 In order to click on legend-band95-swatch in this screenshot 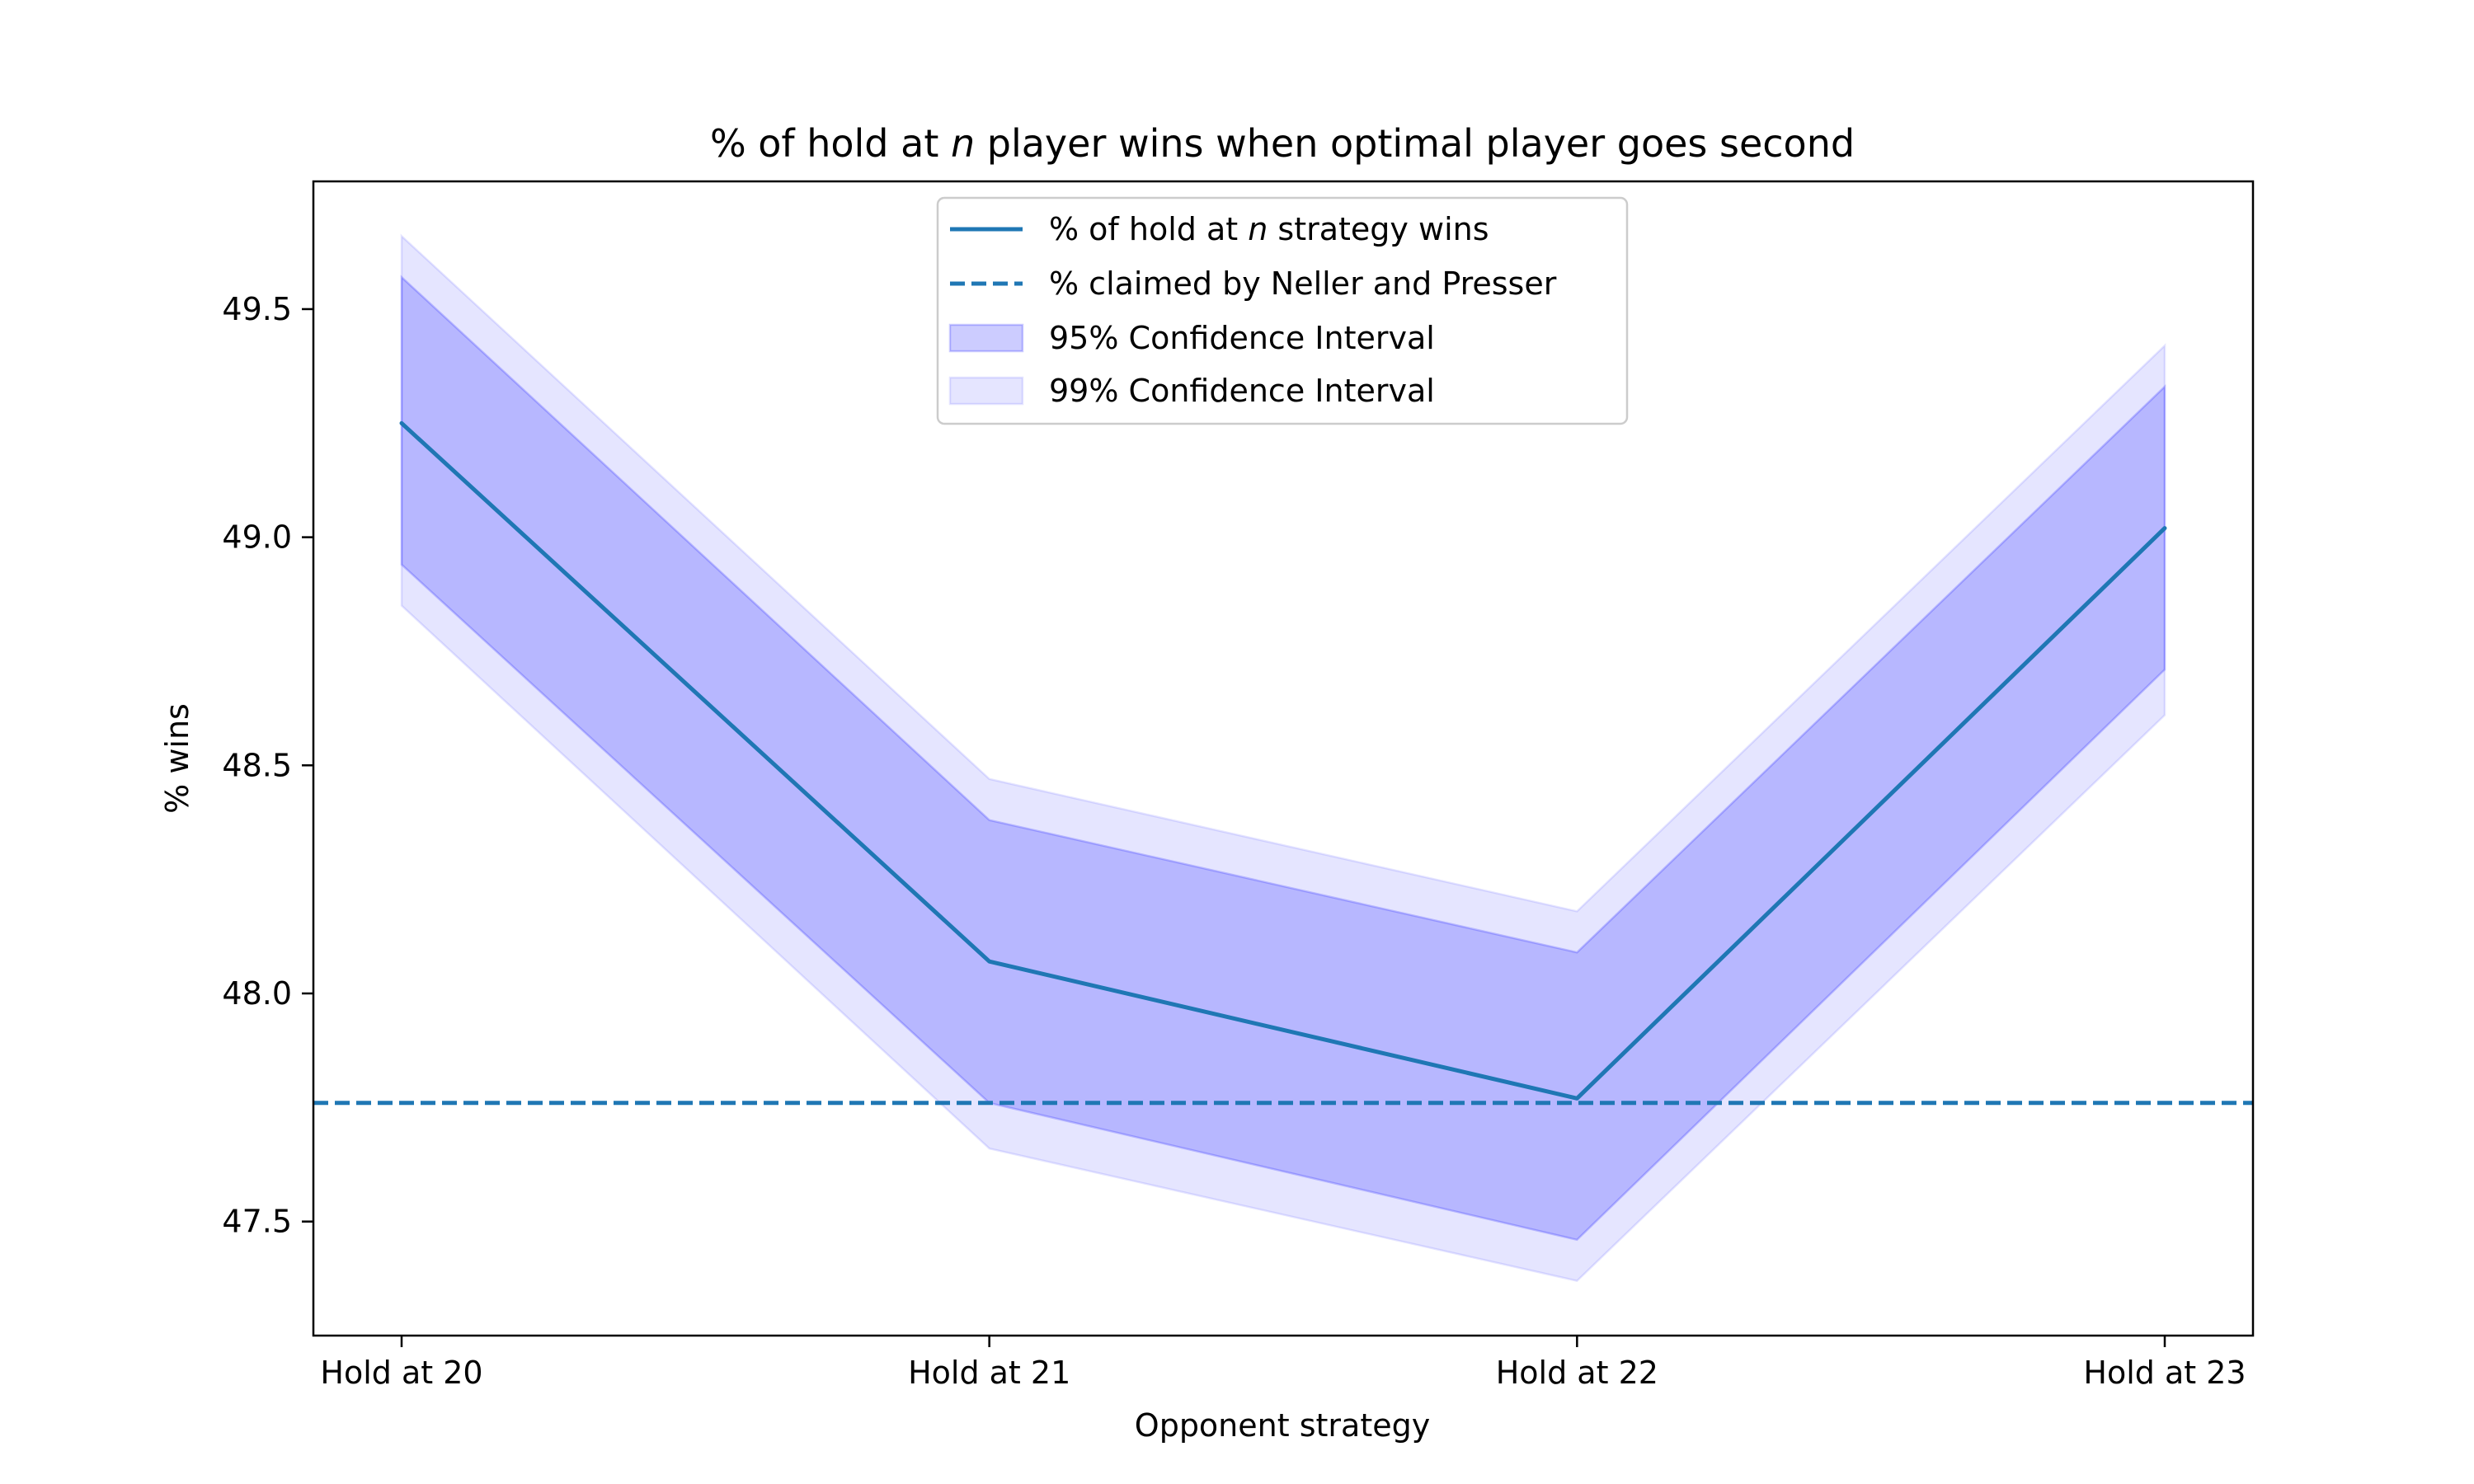, I will do `click(986, 338)`.